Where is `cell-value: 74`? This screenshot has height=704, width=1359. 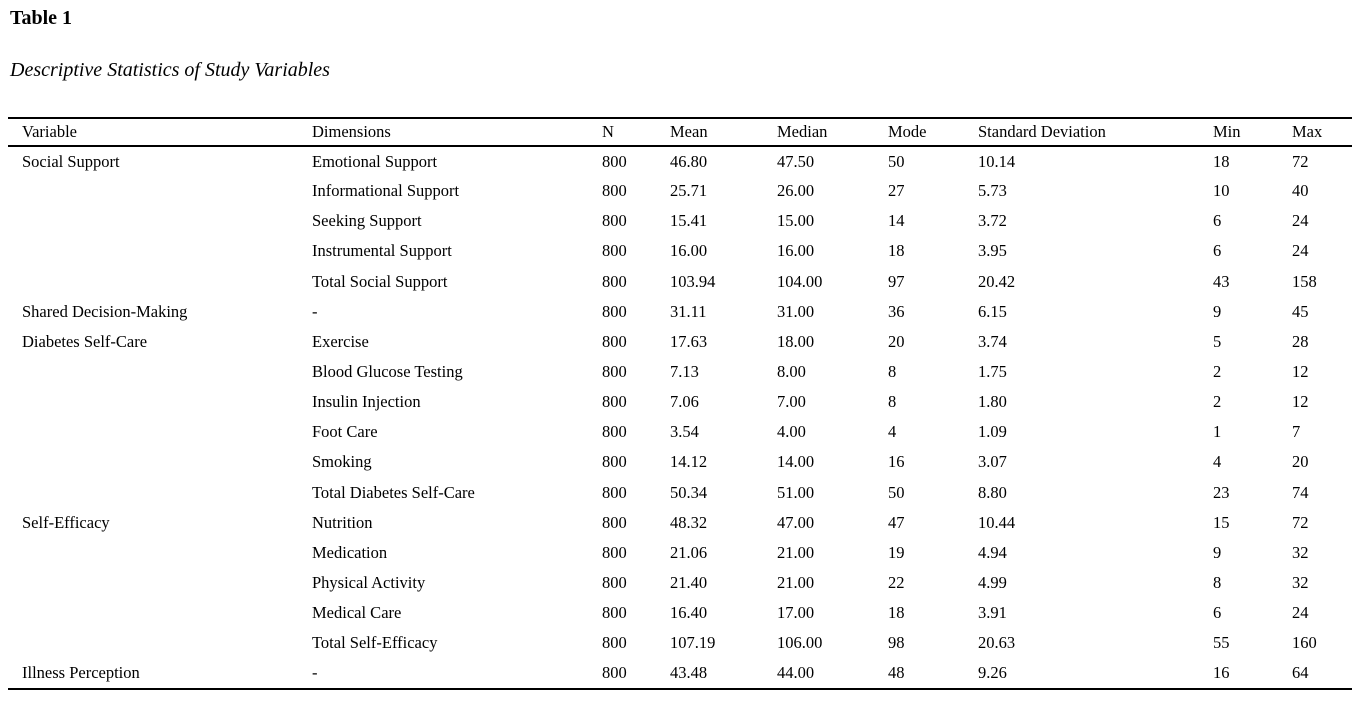 cell-value: 74 is located at coordinates (1300, 492).